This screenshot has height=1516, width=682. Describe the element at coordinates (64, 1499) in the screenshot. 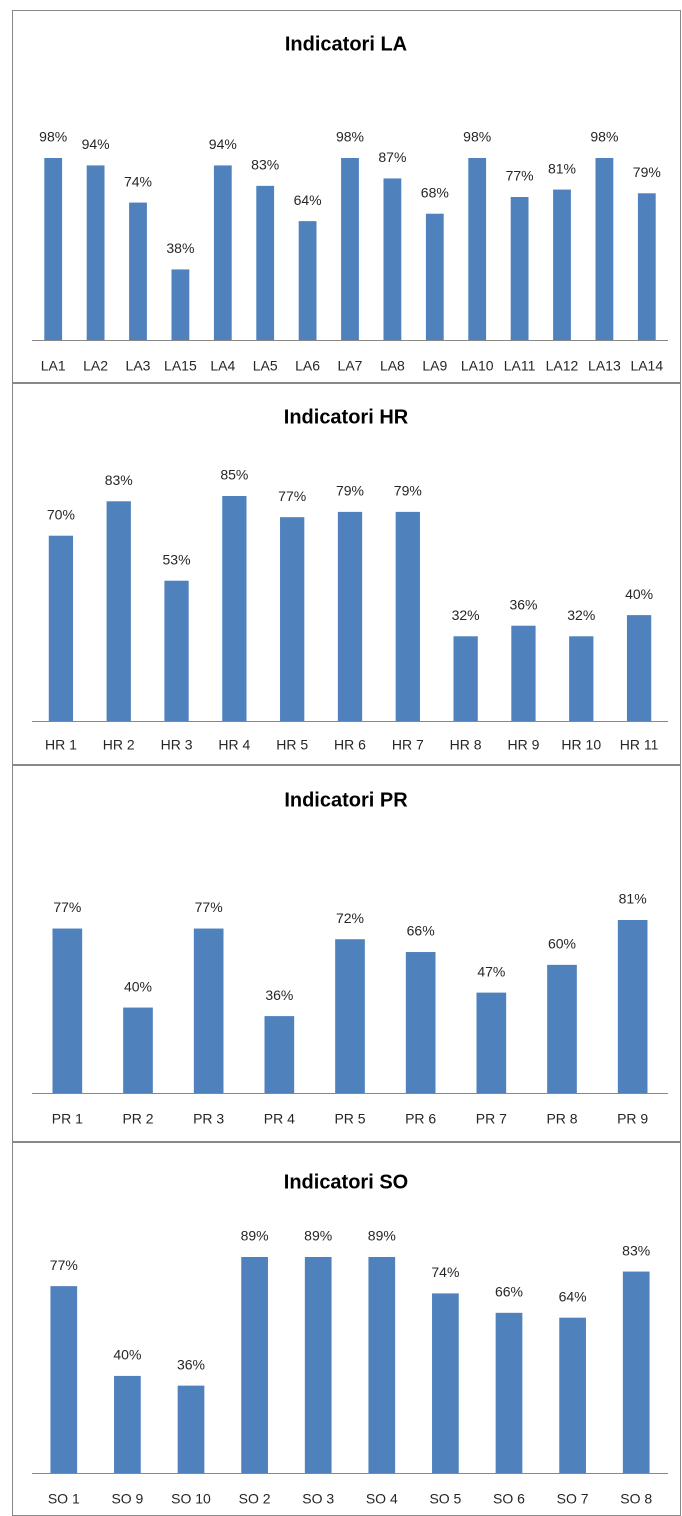

I see `x-tick-label: SO 1` at that location.